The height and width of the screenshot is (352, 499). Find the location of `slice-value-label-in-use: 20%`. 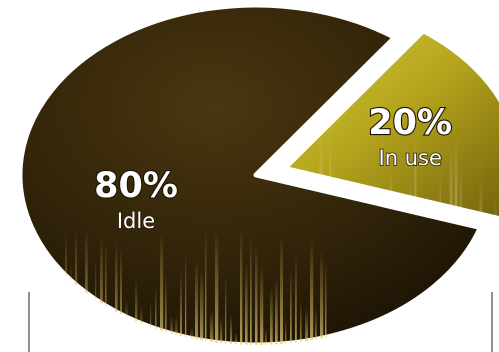

slice-value-label-in-use: 20% is located at coordinates (410, 123).